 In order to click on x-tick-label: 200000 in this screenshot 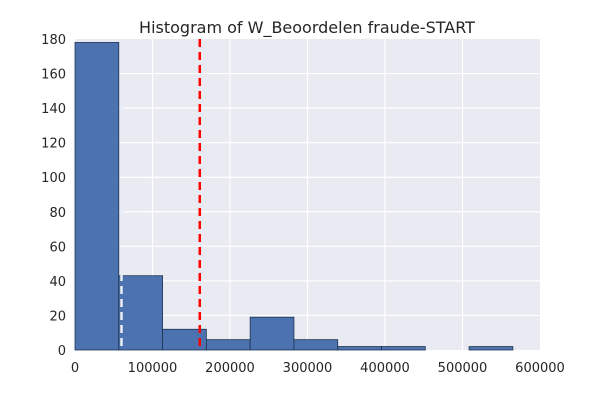, I will do `click(230, 368)`.